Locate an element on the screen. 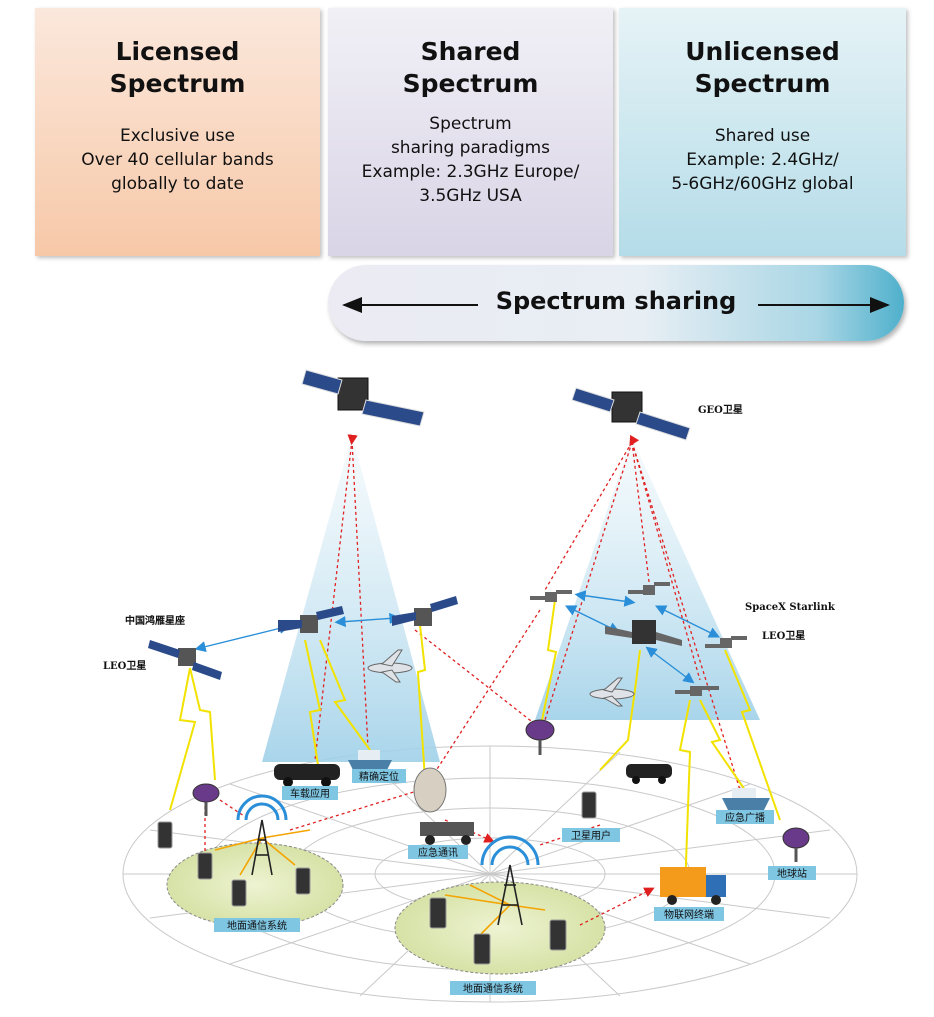 The width and height of the screenshot is (934, 1017). shared-spectrum-title: Shared Spectrum is located at coordinates (470, 67).